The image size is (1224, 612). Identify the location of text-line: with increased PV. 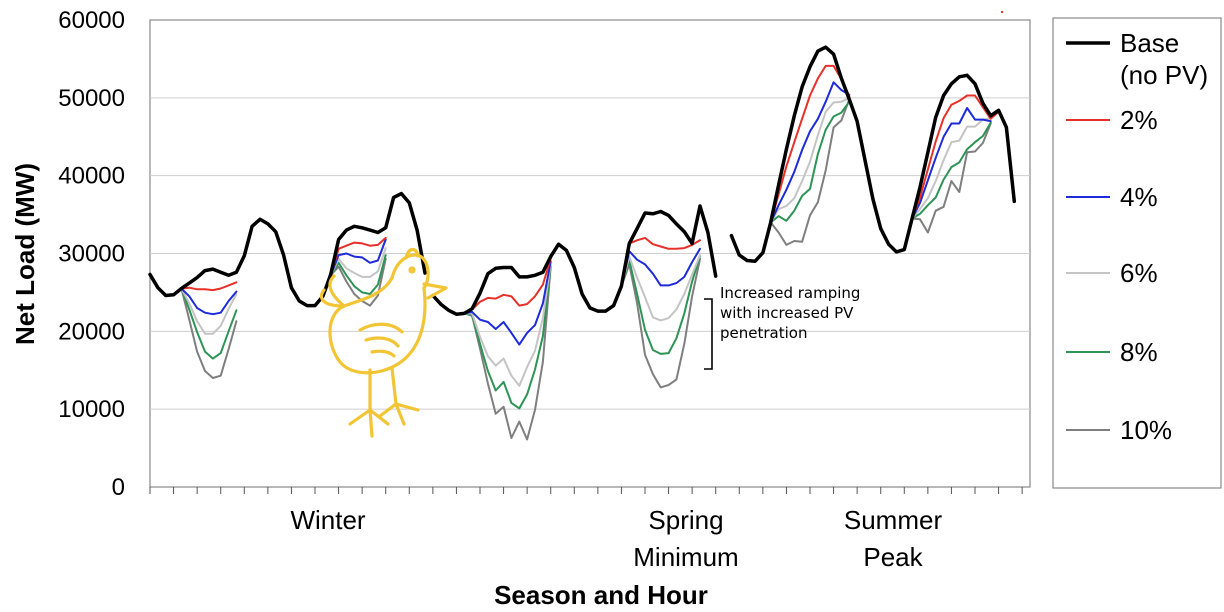
(787, 313).